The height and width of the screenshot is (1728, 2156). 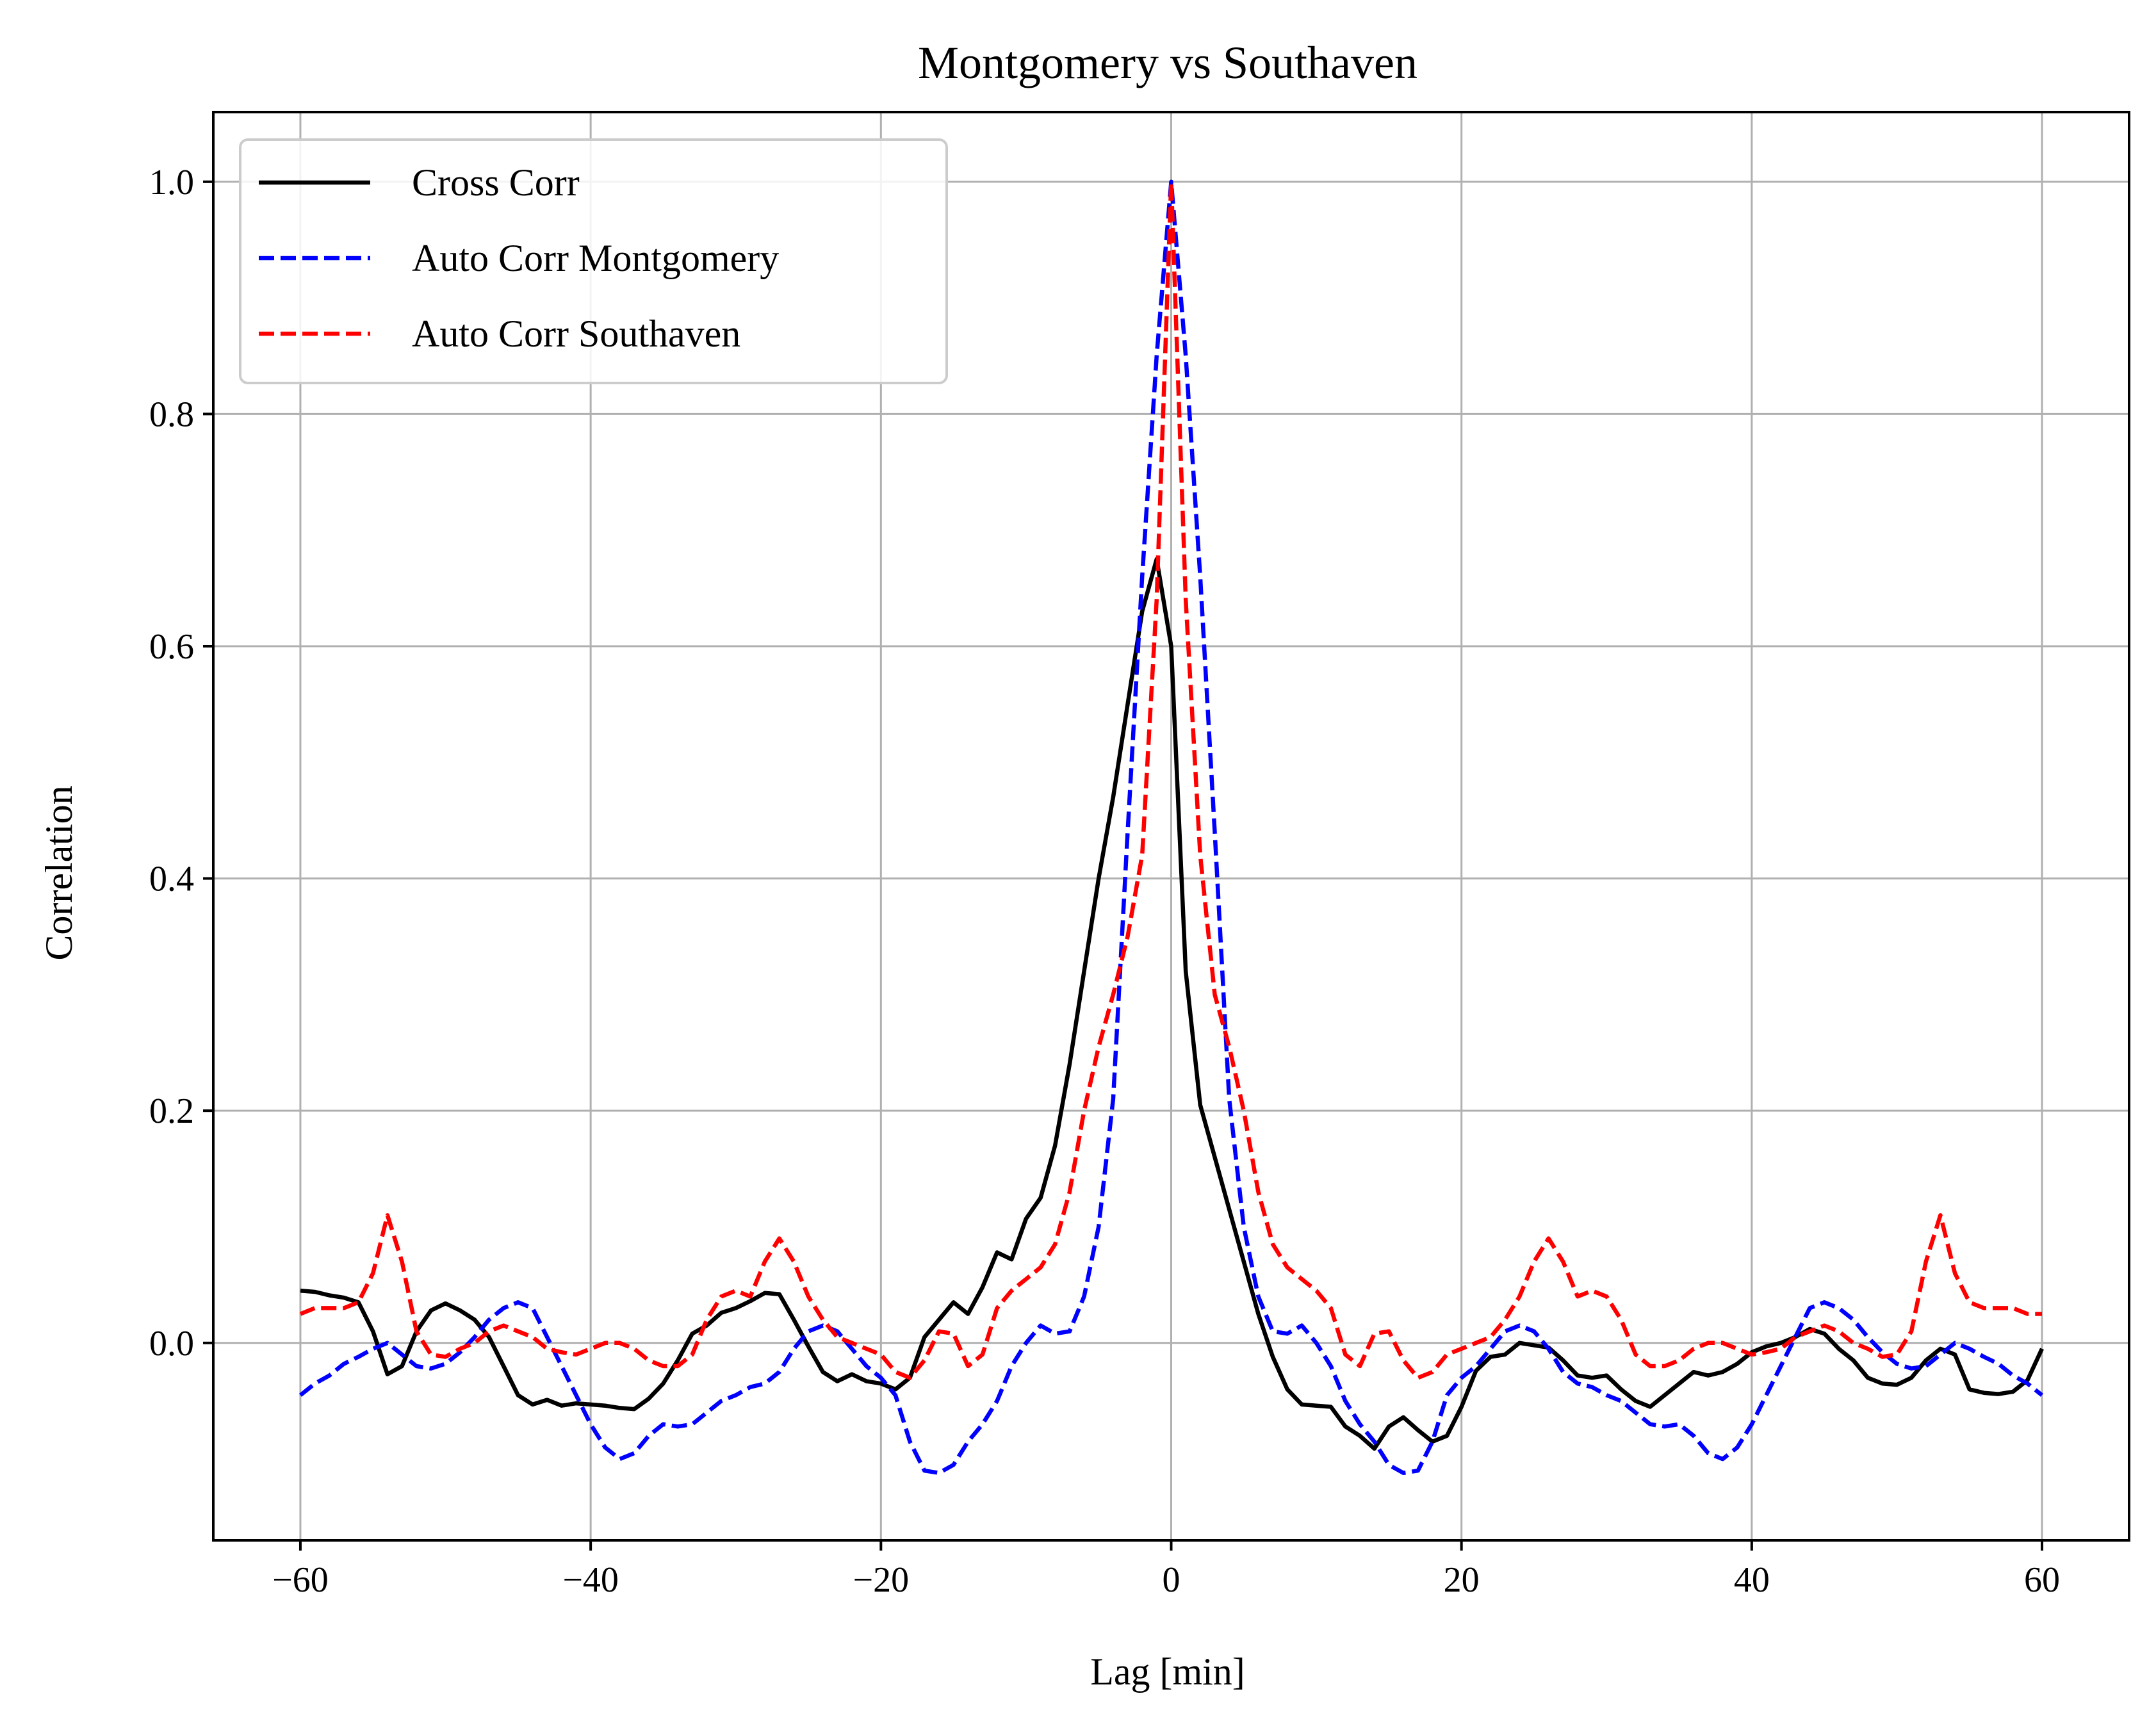 I want to click on x-axis-label: Lag [min], so click(x=1167, y=1672).